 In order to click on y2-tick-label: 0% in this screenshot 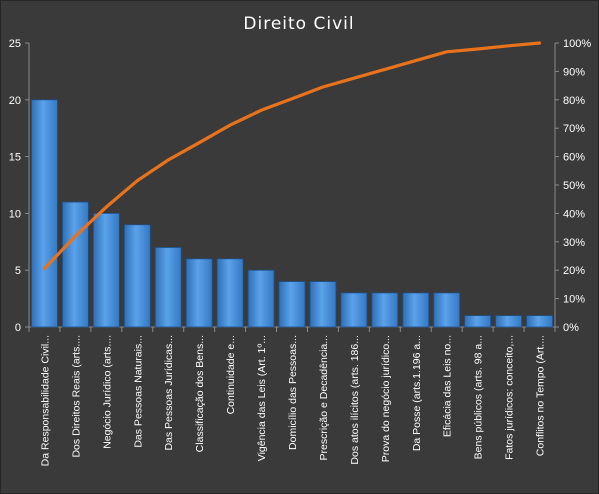, I will do `click(571, 328)`.